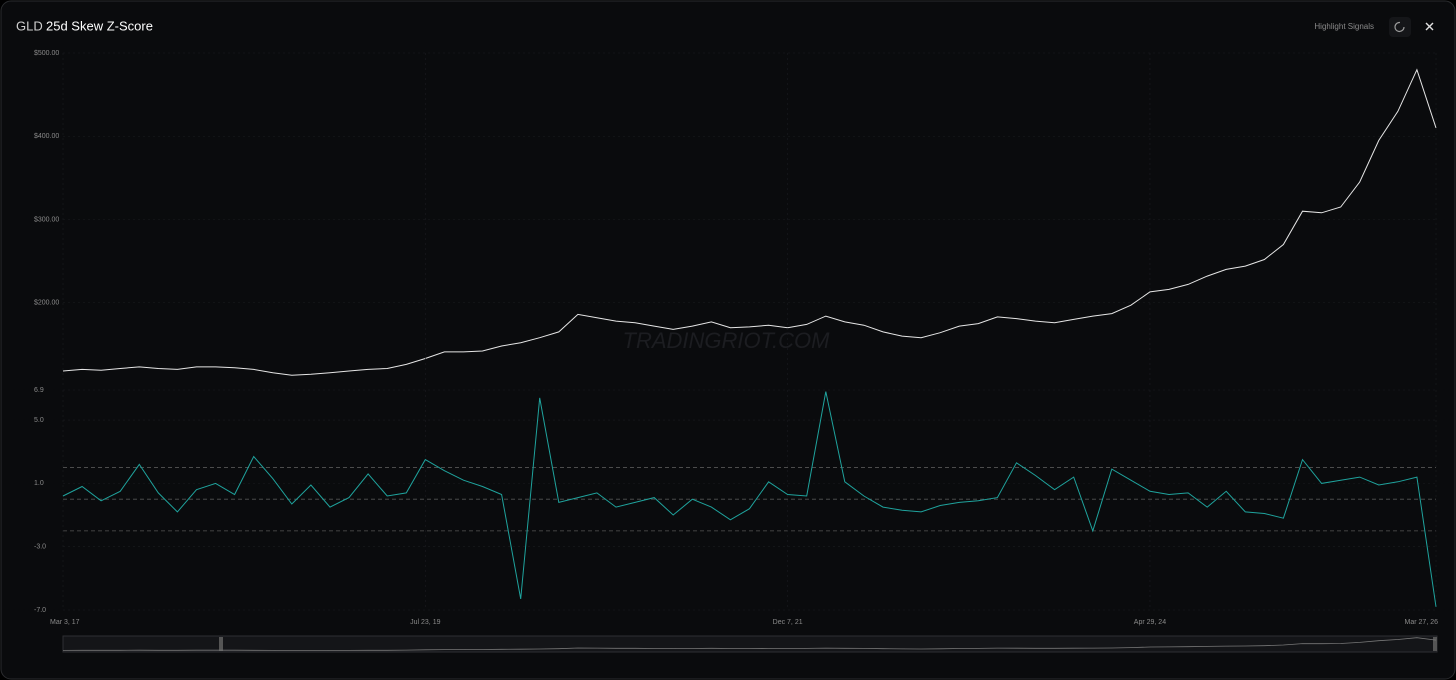 This screenshot has width=1456, height=680. Describe the element at coordinates (46, 136) in the screenshot. I see `y-tick-label: $400.00` at that location.